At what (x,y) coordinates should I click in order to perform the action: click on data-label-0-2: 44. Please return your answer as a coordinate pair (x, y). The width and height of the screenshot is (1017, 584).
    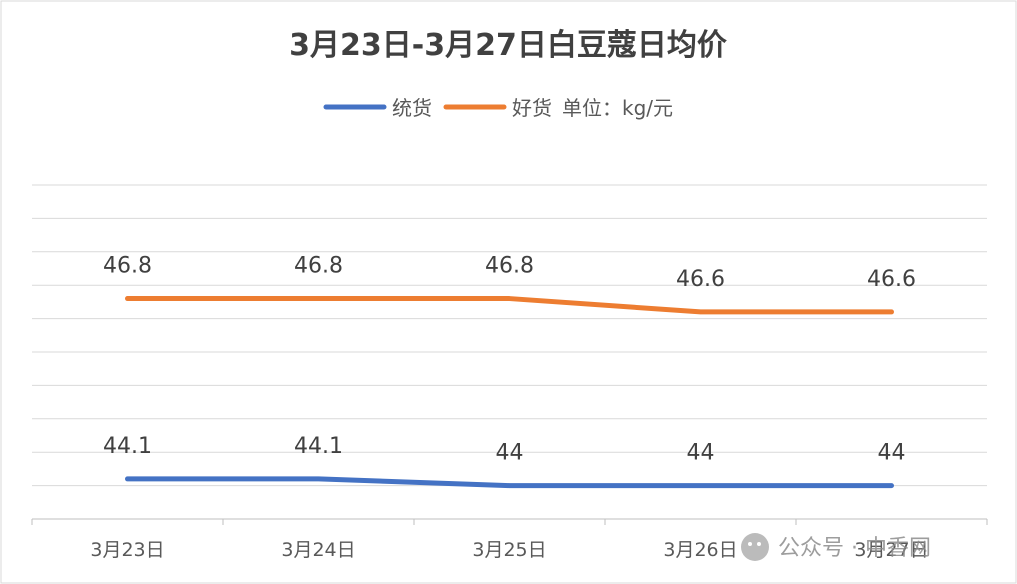
    Looking at the image, I should click on (510, 453).